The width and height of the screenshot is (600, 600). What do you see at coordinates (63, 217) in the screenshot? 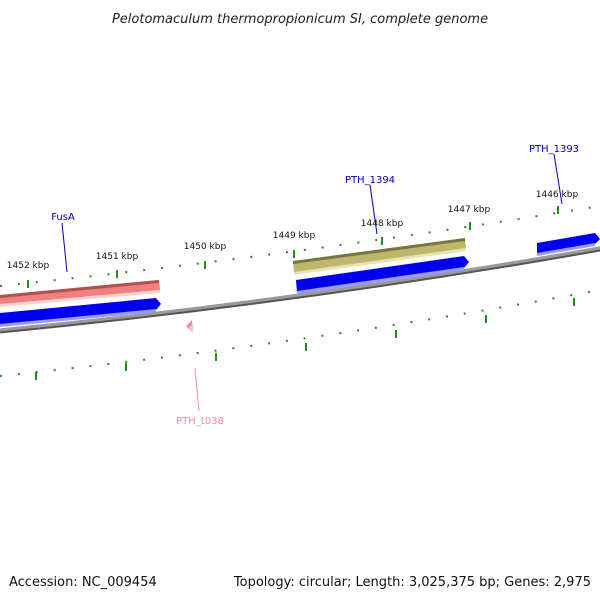
I see `gene-label-fusa: FusA` at bounding box center [63, 217].